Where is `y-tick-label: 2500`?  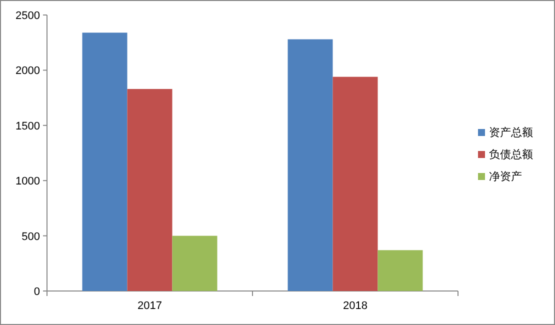
y-tick-label: 2500 is located at coordinates (28, 16).